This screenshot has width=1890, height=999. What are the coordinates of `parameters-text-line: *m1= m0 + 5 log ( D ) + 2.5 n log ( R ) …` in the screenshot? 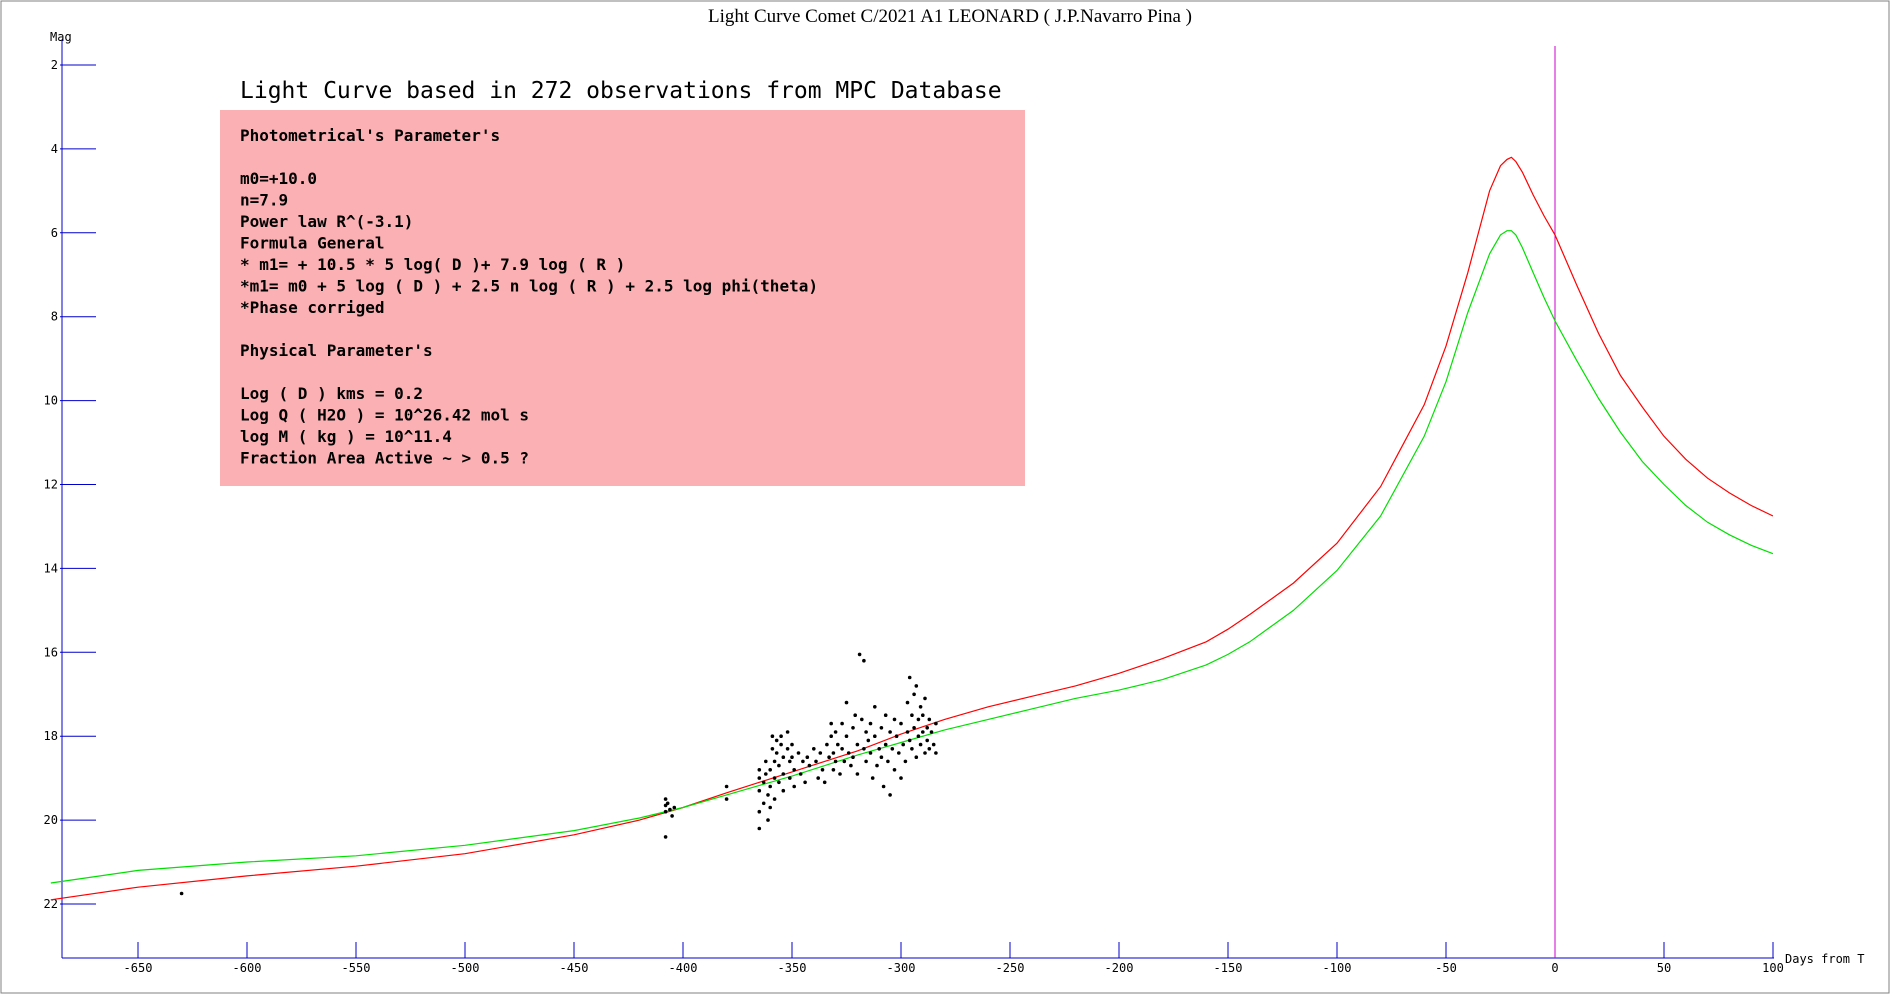 It's located at (529, 286).